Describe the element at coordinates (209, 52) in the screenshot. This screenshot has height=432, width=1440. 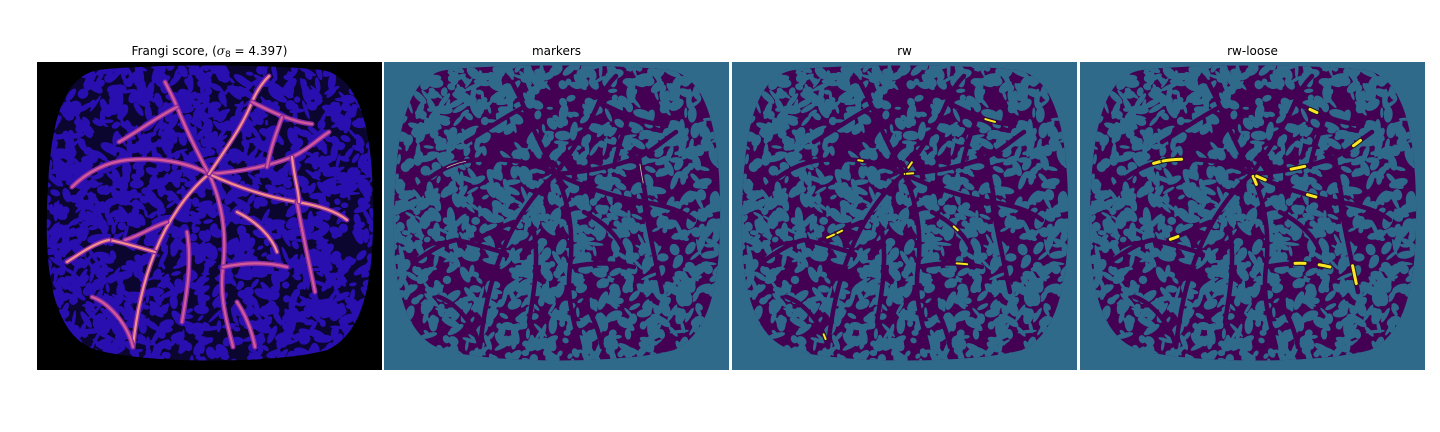
I see `panel-title-frangi: Frangi score, (σ8 = 4.397)` at that location.